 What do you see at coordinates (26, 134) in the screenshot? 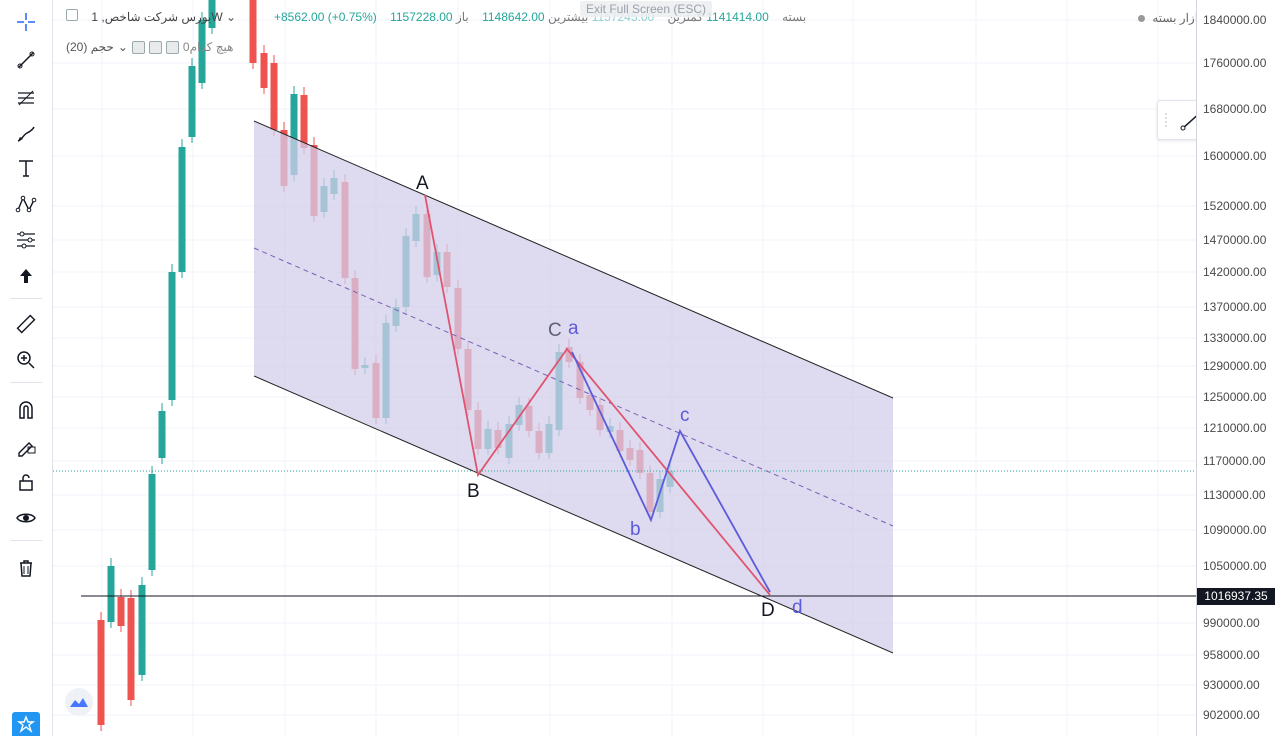
I see `brush-icon` at bounding box center [26, 134].